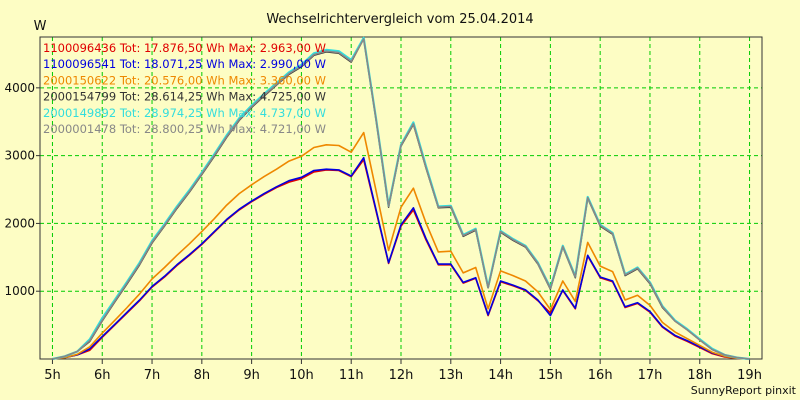 This screenshot has height=400, width=800. I want to click on chart-title: Wechselrichtervergleich vom 25.04.2014, so click(399, 19).